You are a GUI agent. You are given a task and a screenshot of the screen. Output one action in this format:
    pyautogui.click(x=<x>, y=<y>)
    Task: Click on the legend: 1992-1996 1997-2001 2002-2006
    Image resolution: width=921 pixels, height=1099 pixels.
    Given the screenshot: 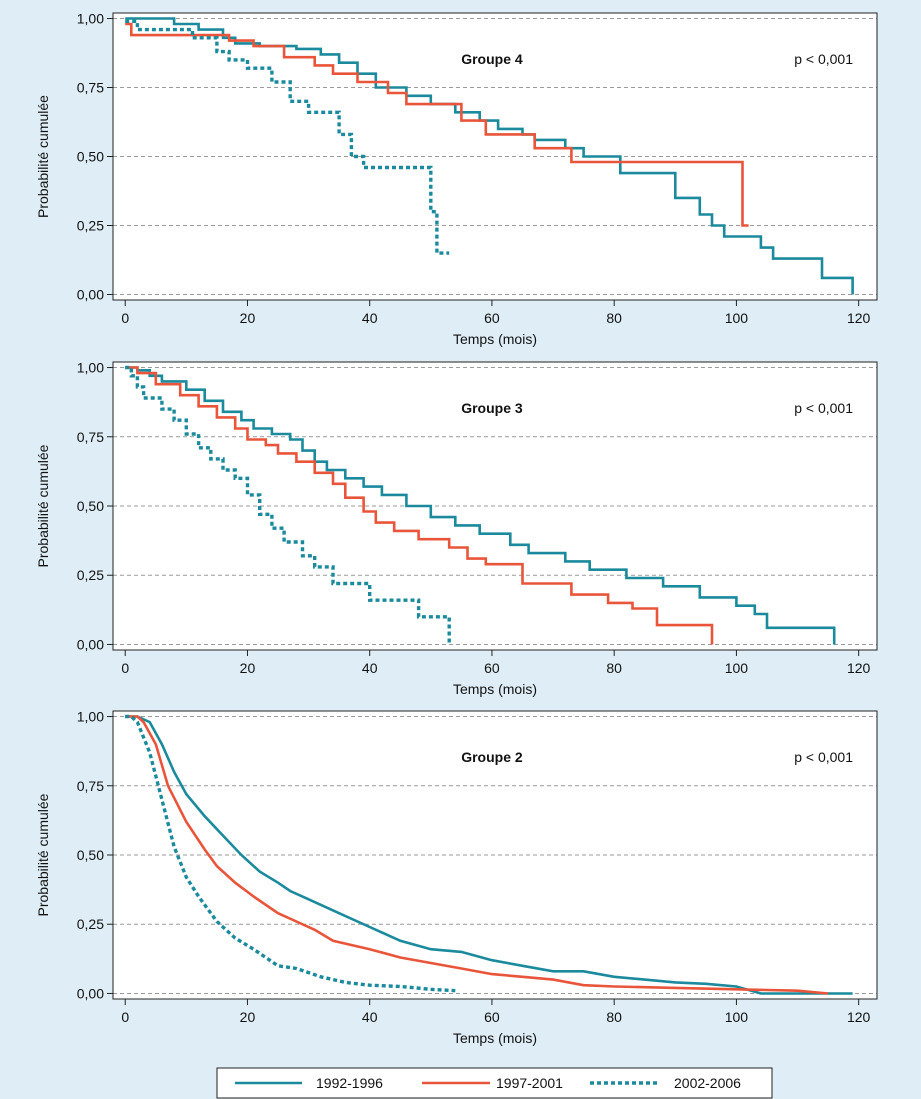 What is the action you would take?
    pyautogui.click(x=494, y=1083)
    